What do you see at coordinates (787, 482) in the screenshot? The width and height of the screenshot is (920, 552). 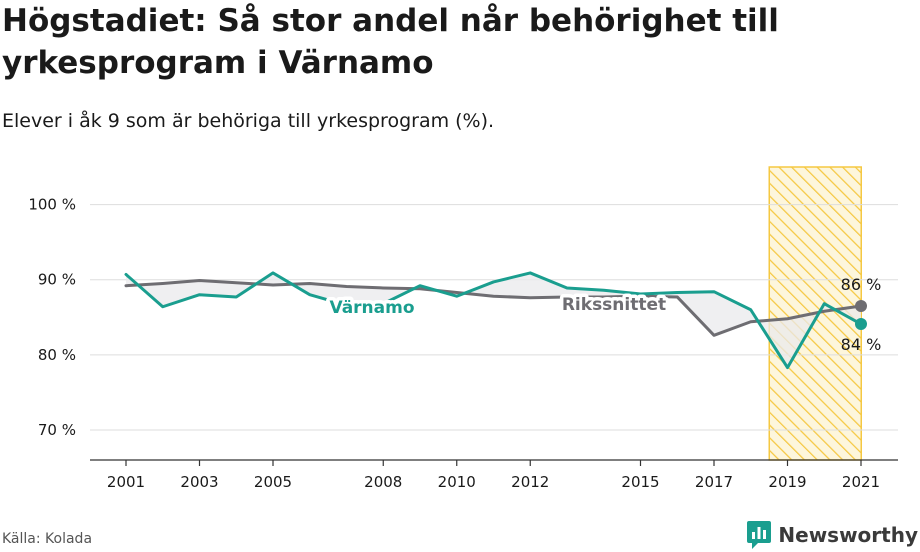 I see `x-tick-label: 2019` at bounding box center [787, 482].